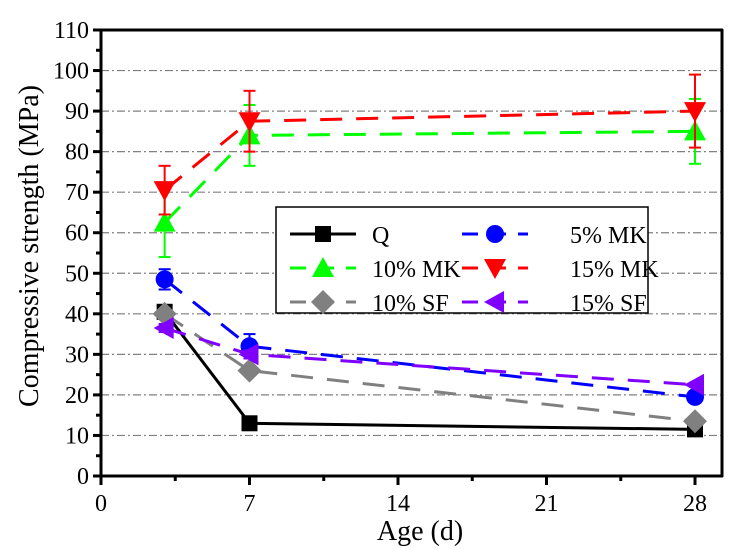  I want to click on legend-entry: 10% SF, so click(369, 303).